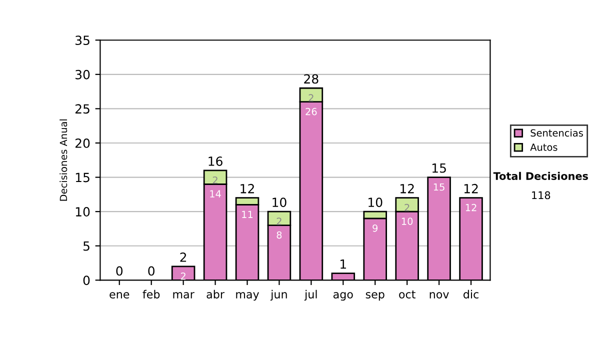 The height and width of the screenshot is (340, 600). Describe the element at coordinates (544, 147) in the screenshot. I see `legend-label: Autos` at that location.